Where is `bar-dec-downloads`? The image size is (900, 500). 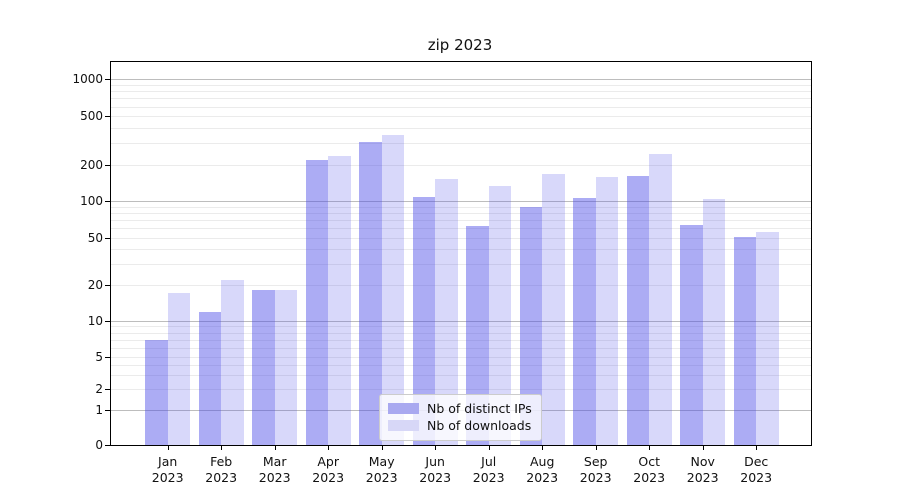
bar-dec-downloads is located at coordinates (767, 338).